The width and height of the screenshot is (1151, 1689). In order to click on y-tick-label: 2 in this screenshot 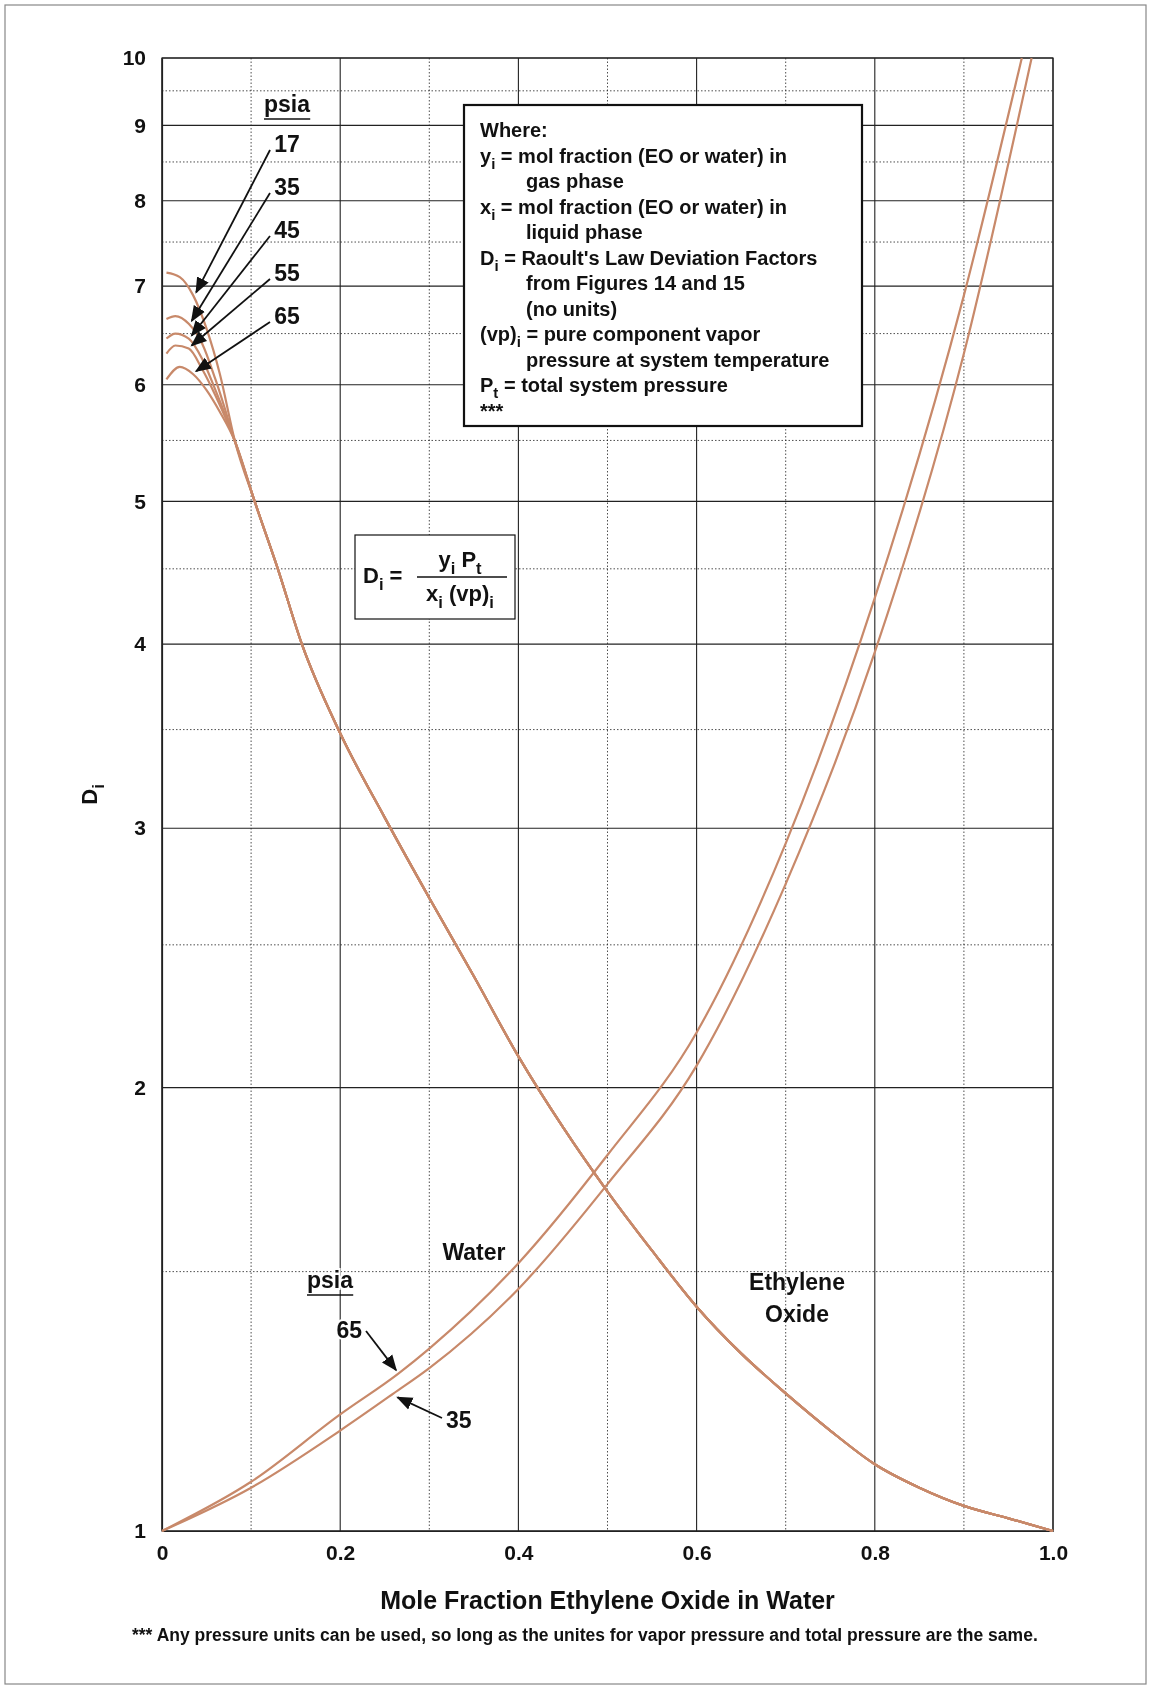, I will do `click(140, 1087)`.